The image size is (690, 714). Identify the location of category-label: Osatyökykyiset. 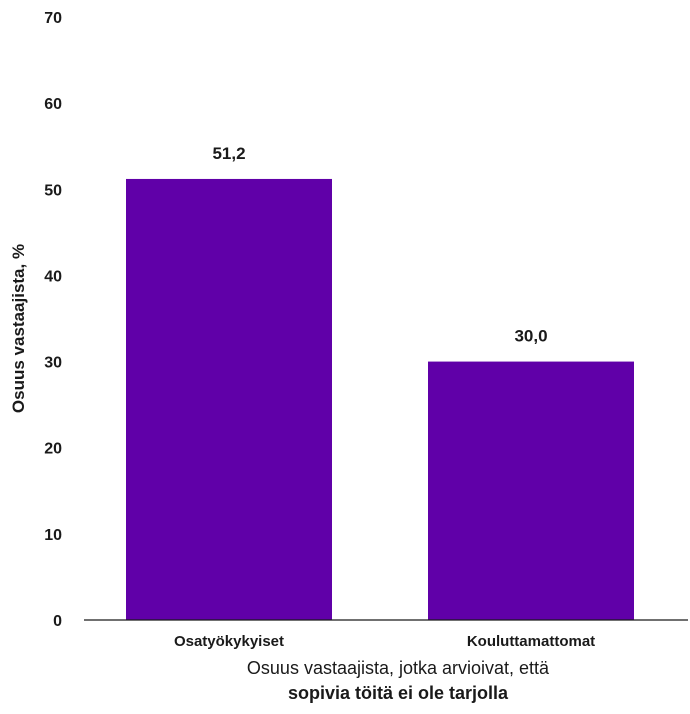
(229, 641).